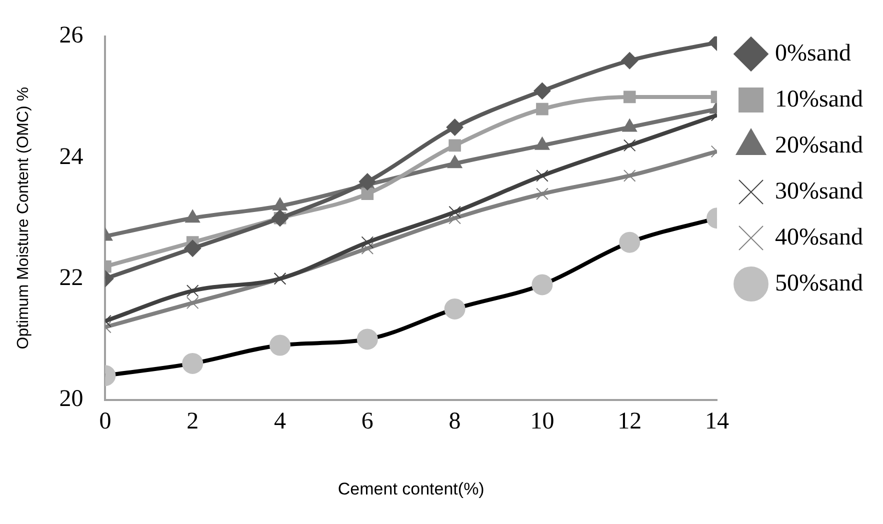 The height and width of the screenshot is (524, 883). Describe the element at coordinates (819, 191) in the screenshot. I see `legend-label: 30%sand` at that location.